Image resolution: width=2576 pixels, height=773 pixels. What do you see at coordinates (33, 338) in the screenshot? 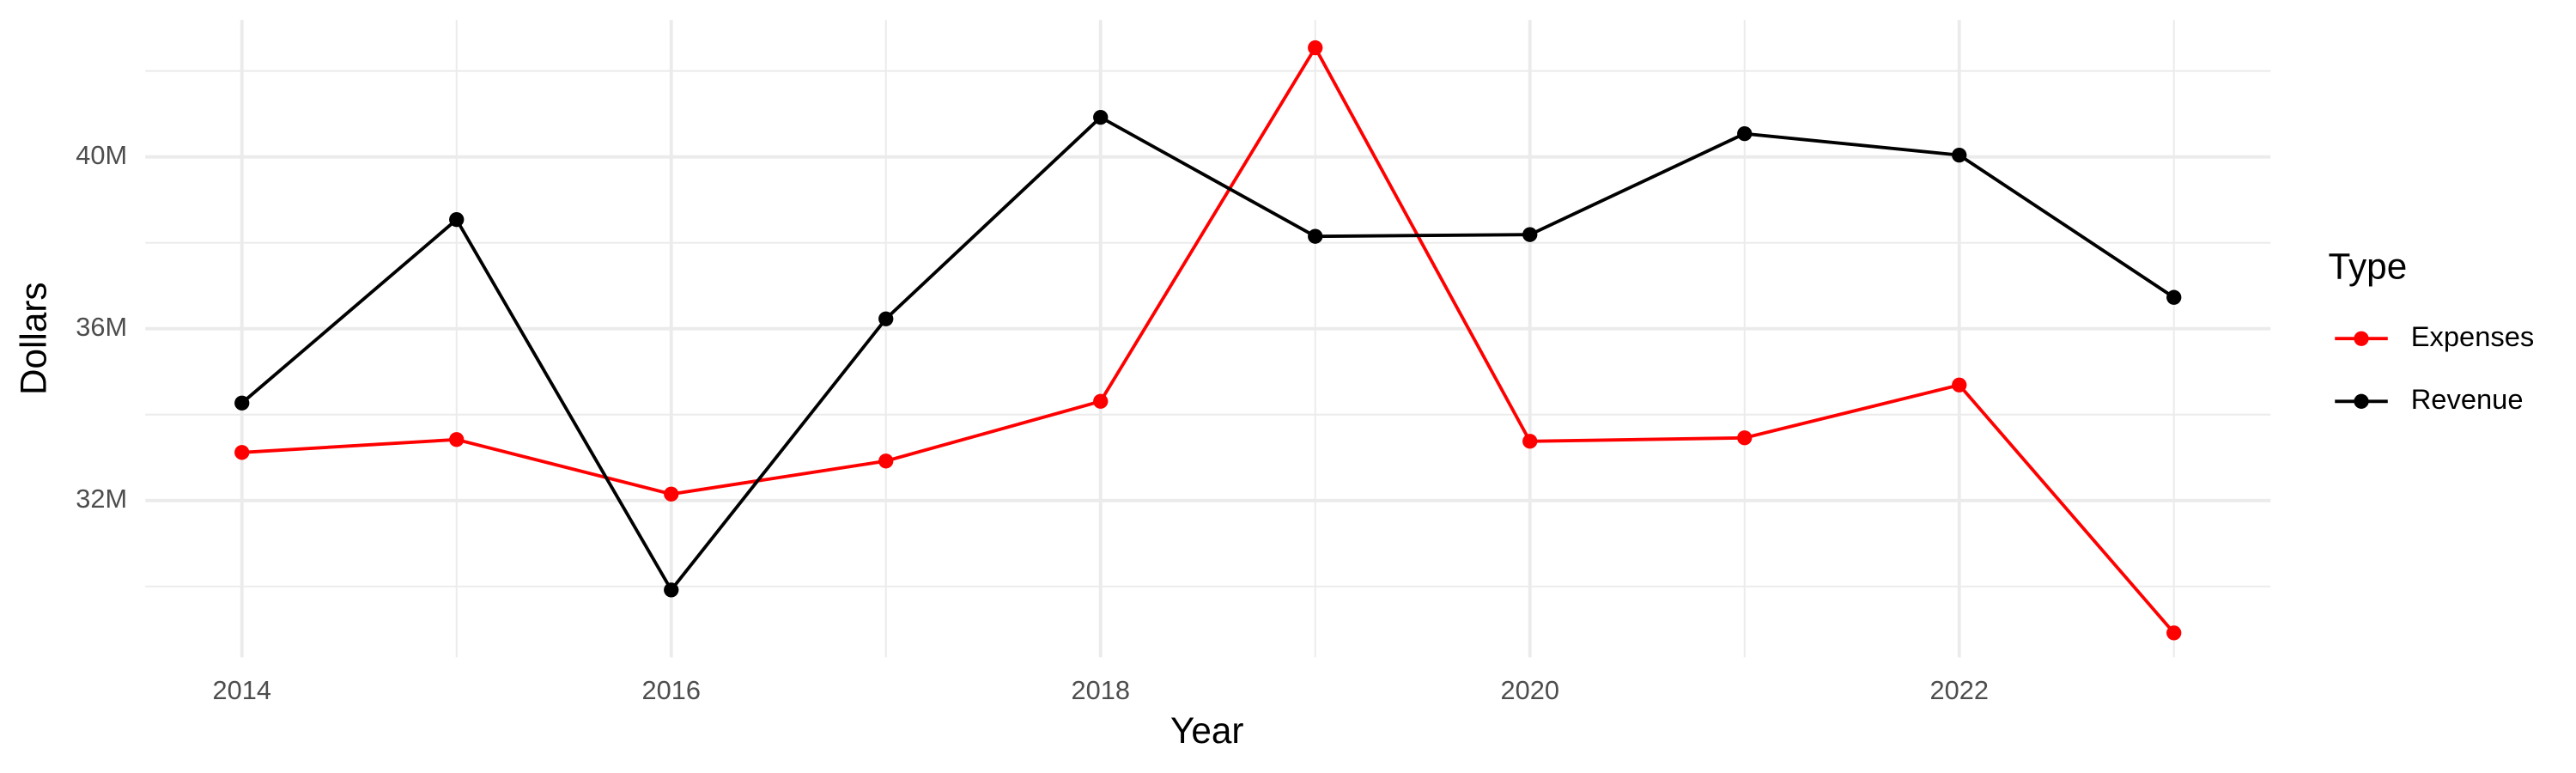
I see `y-axis-title: Dollars` at bounding box center [33, 338].